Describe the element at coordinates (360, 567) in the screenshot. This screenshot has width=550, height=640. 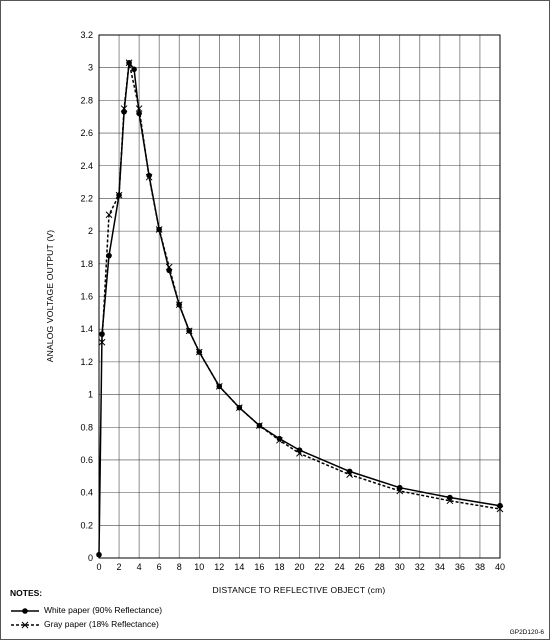
I see `x-tick-label: 26` at that location.